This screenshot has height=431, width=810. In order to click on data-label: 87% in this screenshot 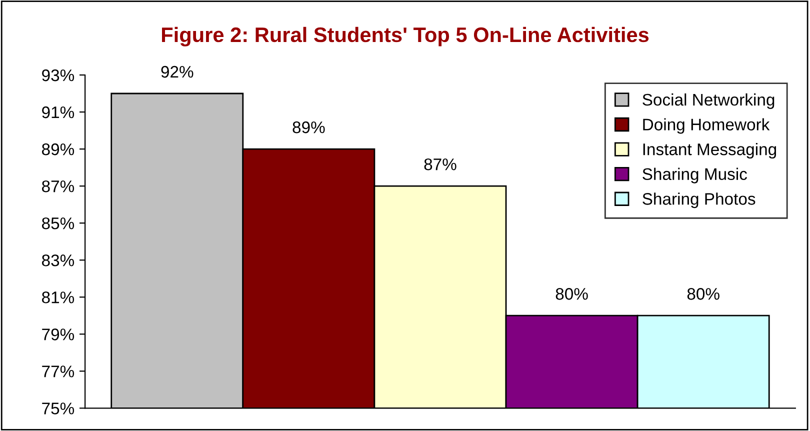, I will do `click(440, 164)`.